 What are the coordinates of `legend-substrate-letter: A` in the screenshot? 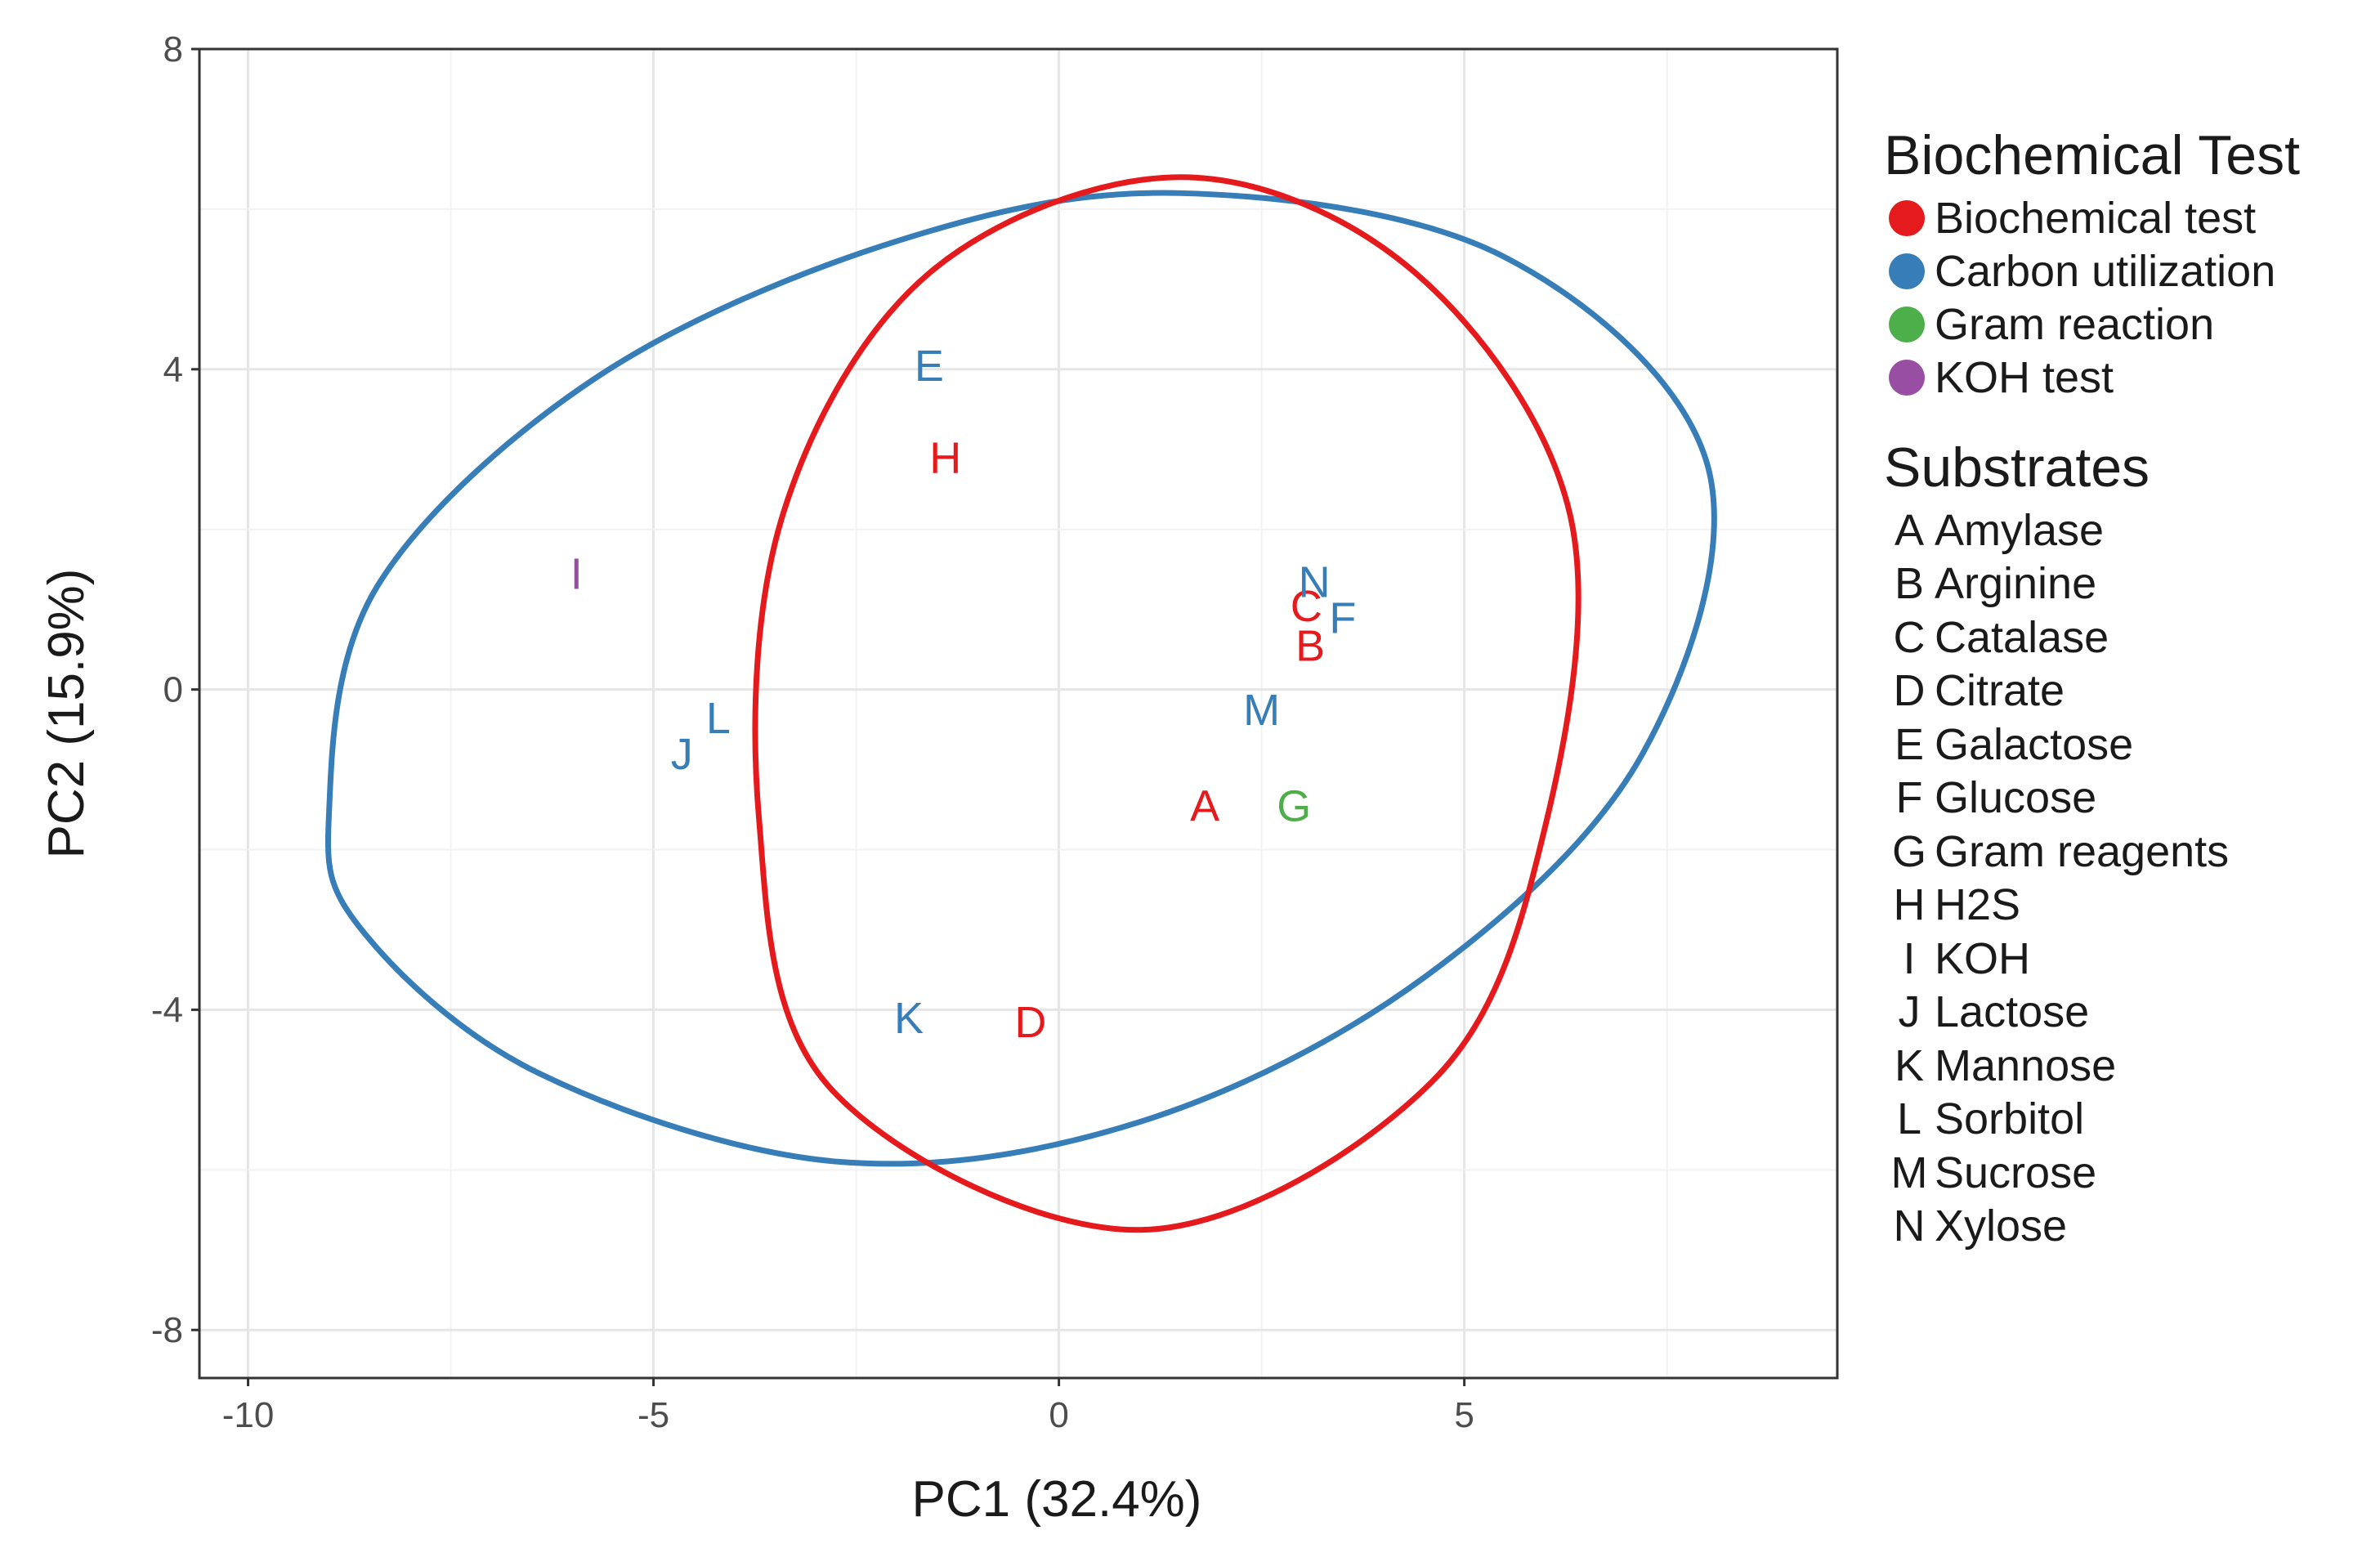 It's located at (1909, 530).